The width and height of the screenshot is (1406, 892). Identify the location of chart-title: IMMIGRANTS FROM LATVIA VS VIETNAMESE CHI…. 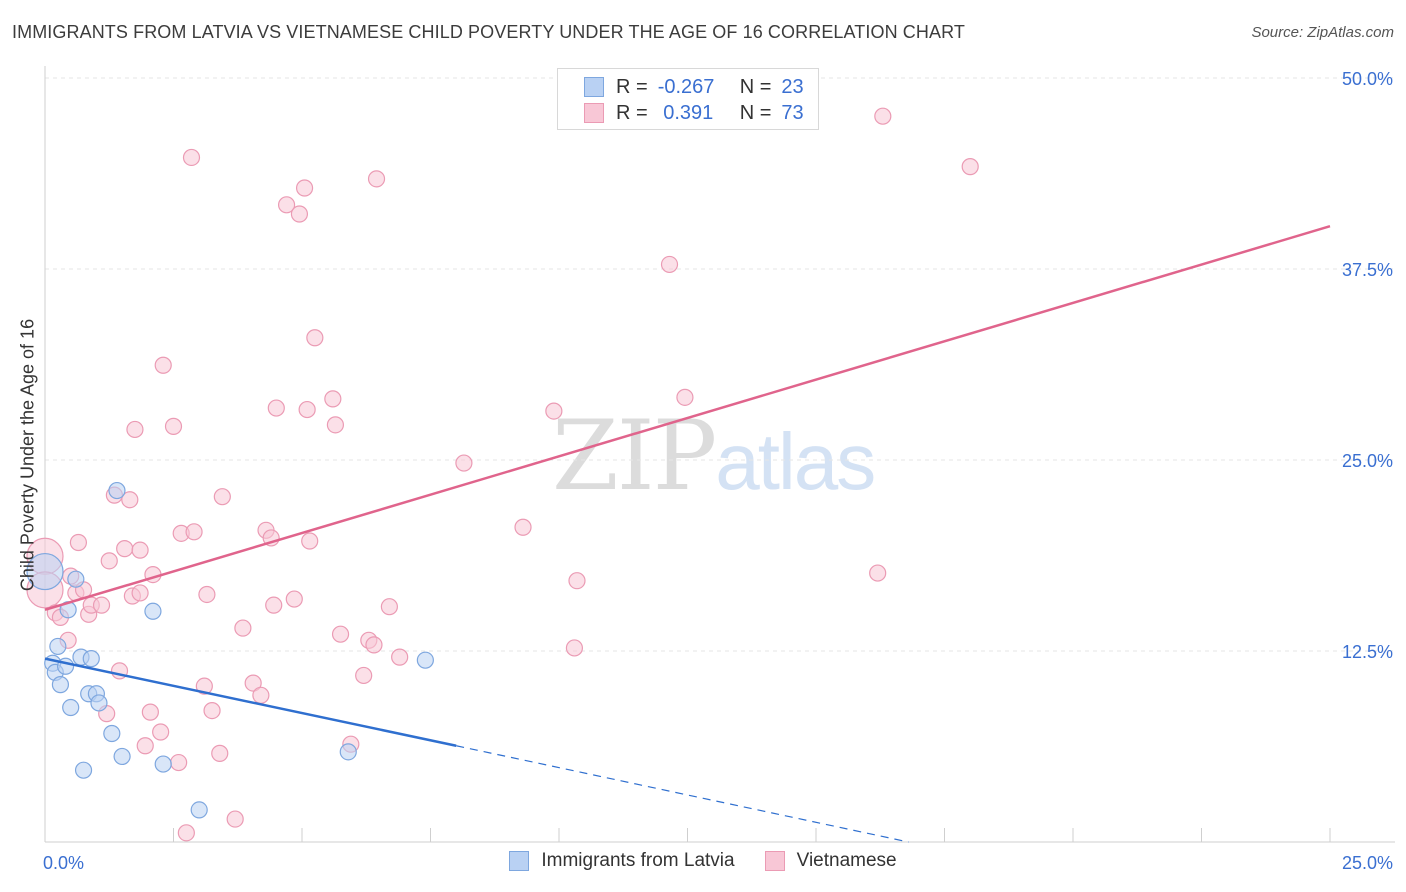
(488, 32).